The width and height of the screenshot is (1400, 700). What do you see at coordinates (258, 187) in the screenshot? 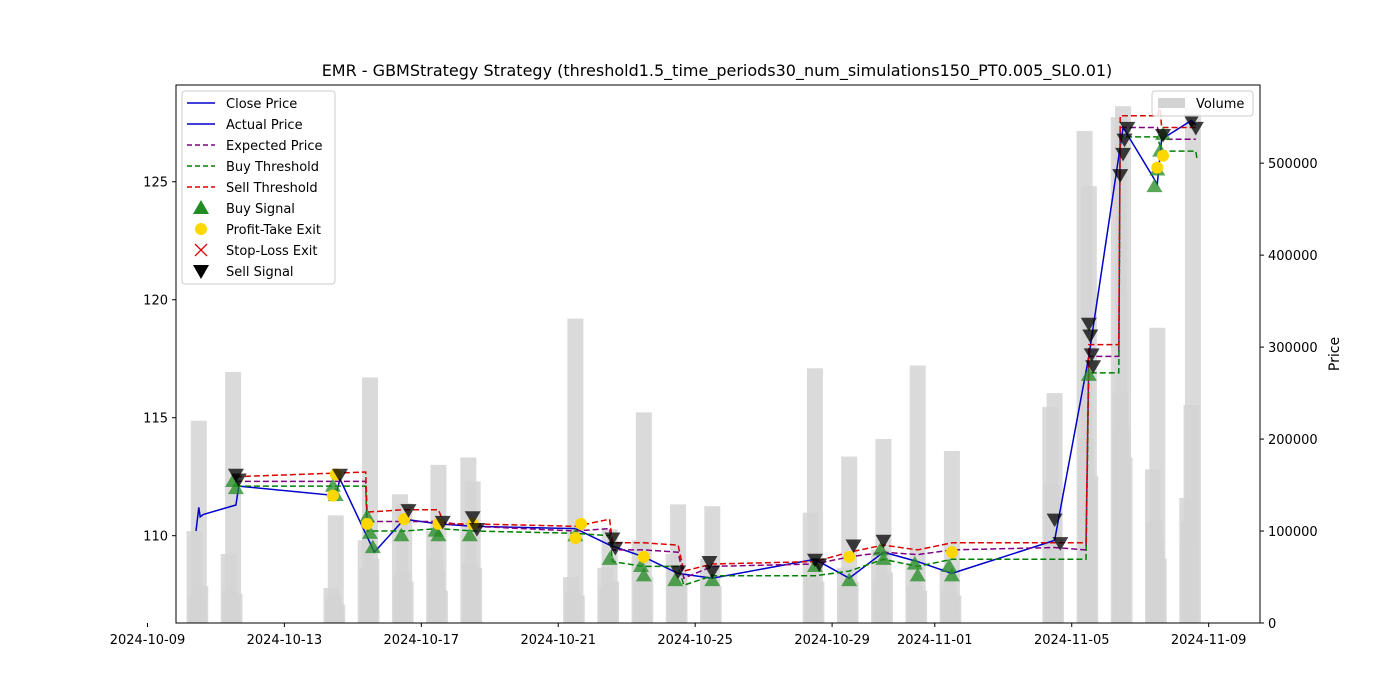
I see `legend-left-box` at bounding box center [258, 187].